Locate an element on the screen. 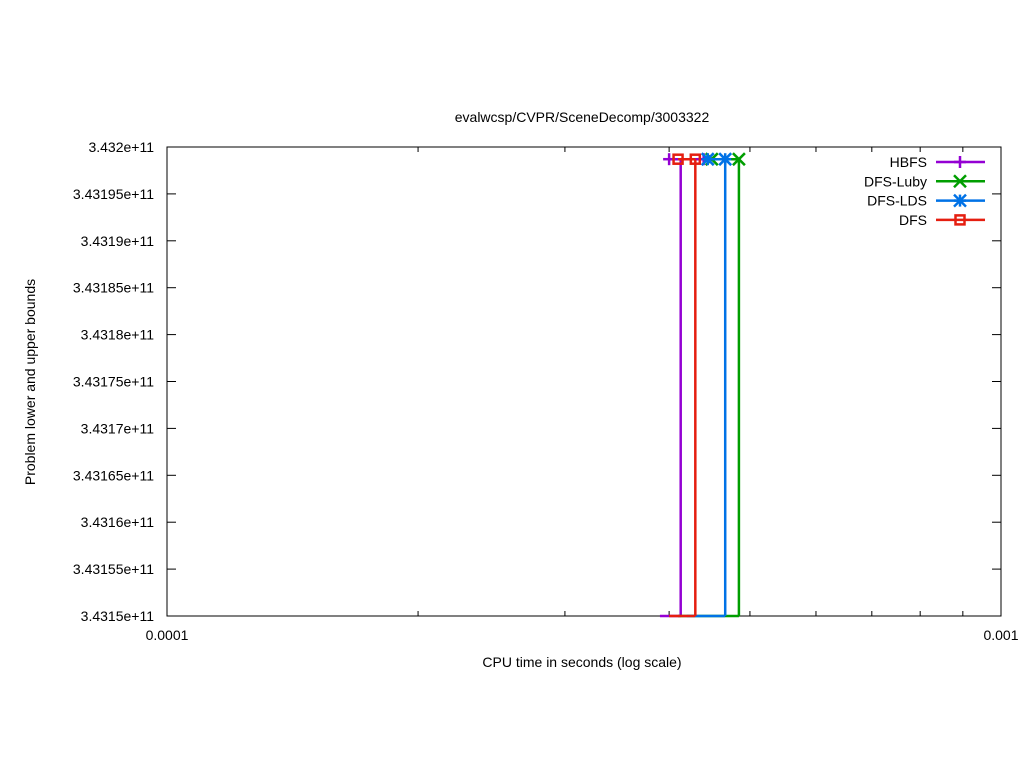 The width and height of the screenshot is (1024, 768). legend-label: DFS-LDS is located at coordinates (897, 201).